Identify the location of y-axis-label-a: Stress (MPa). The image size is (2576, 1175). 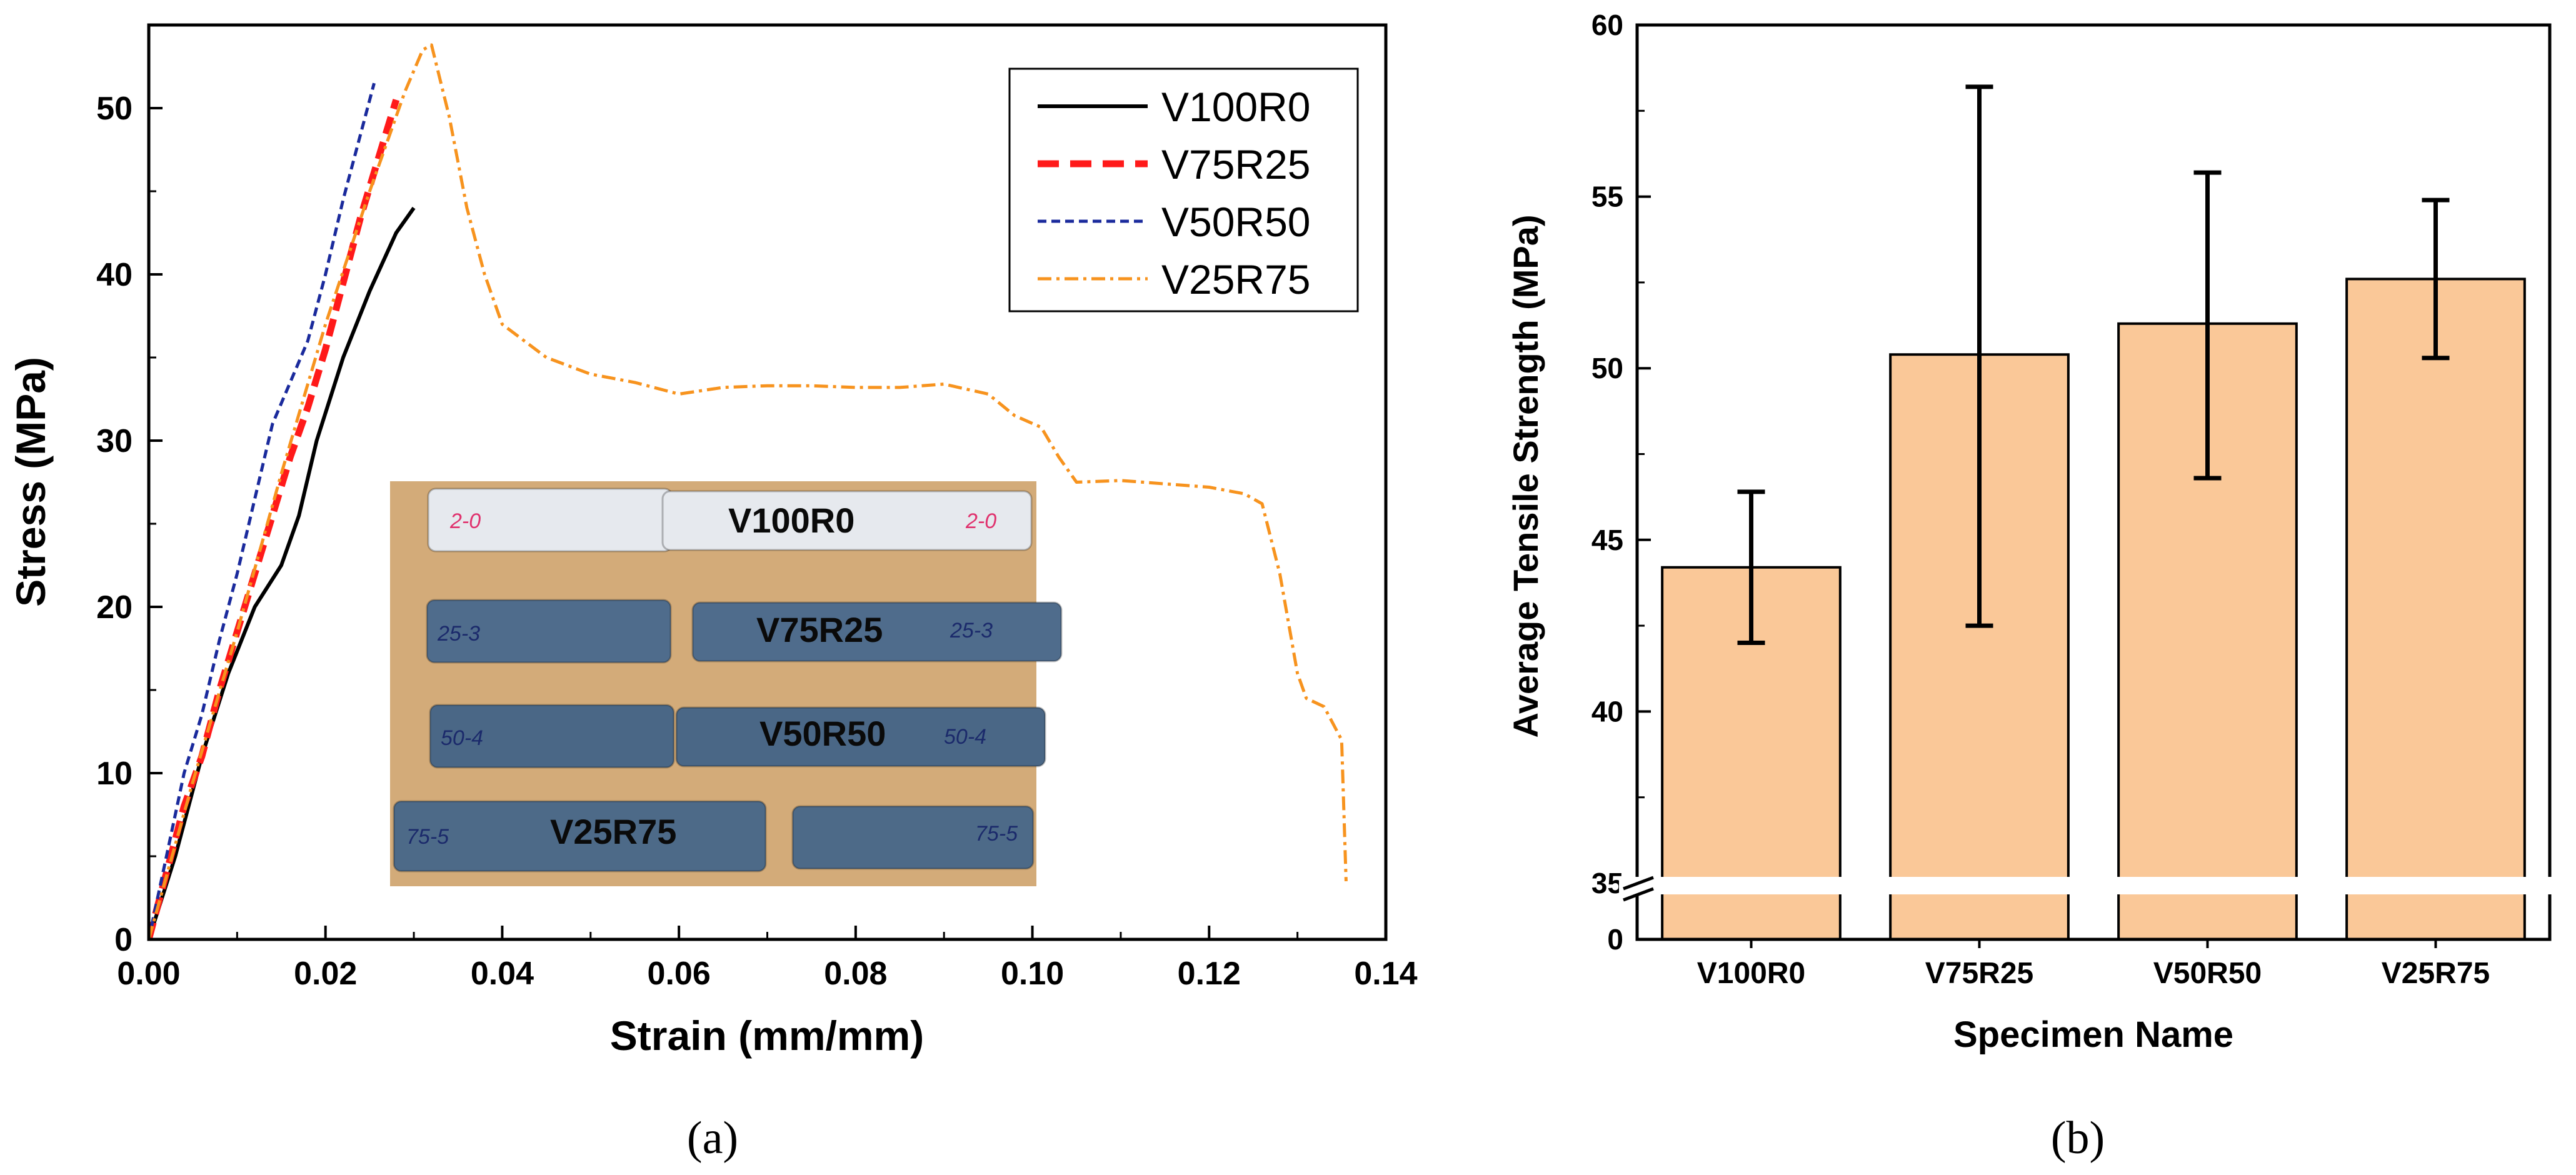
(31, 482).